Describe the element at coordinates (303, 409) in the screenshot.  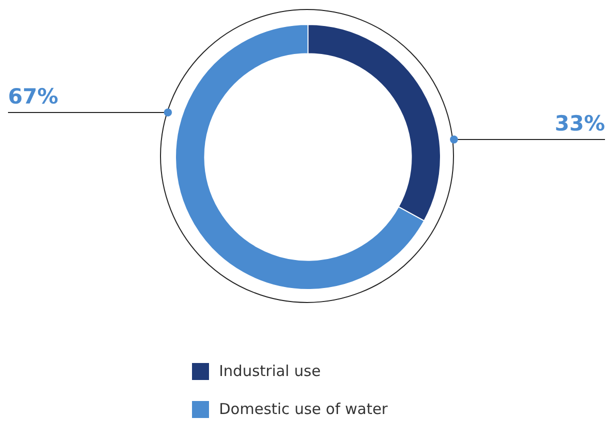
I see `legend-label: Domestic use of water` at that location.